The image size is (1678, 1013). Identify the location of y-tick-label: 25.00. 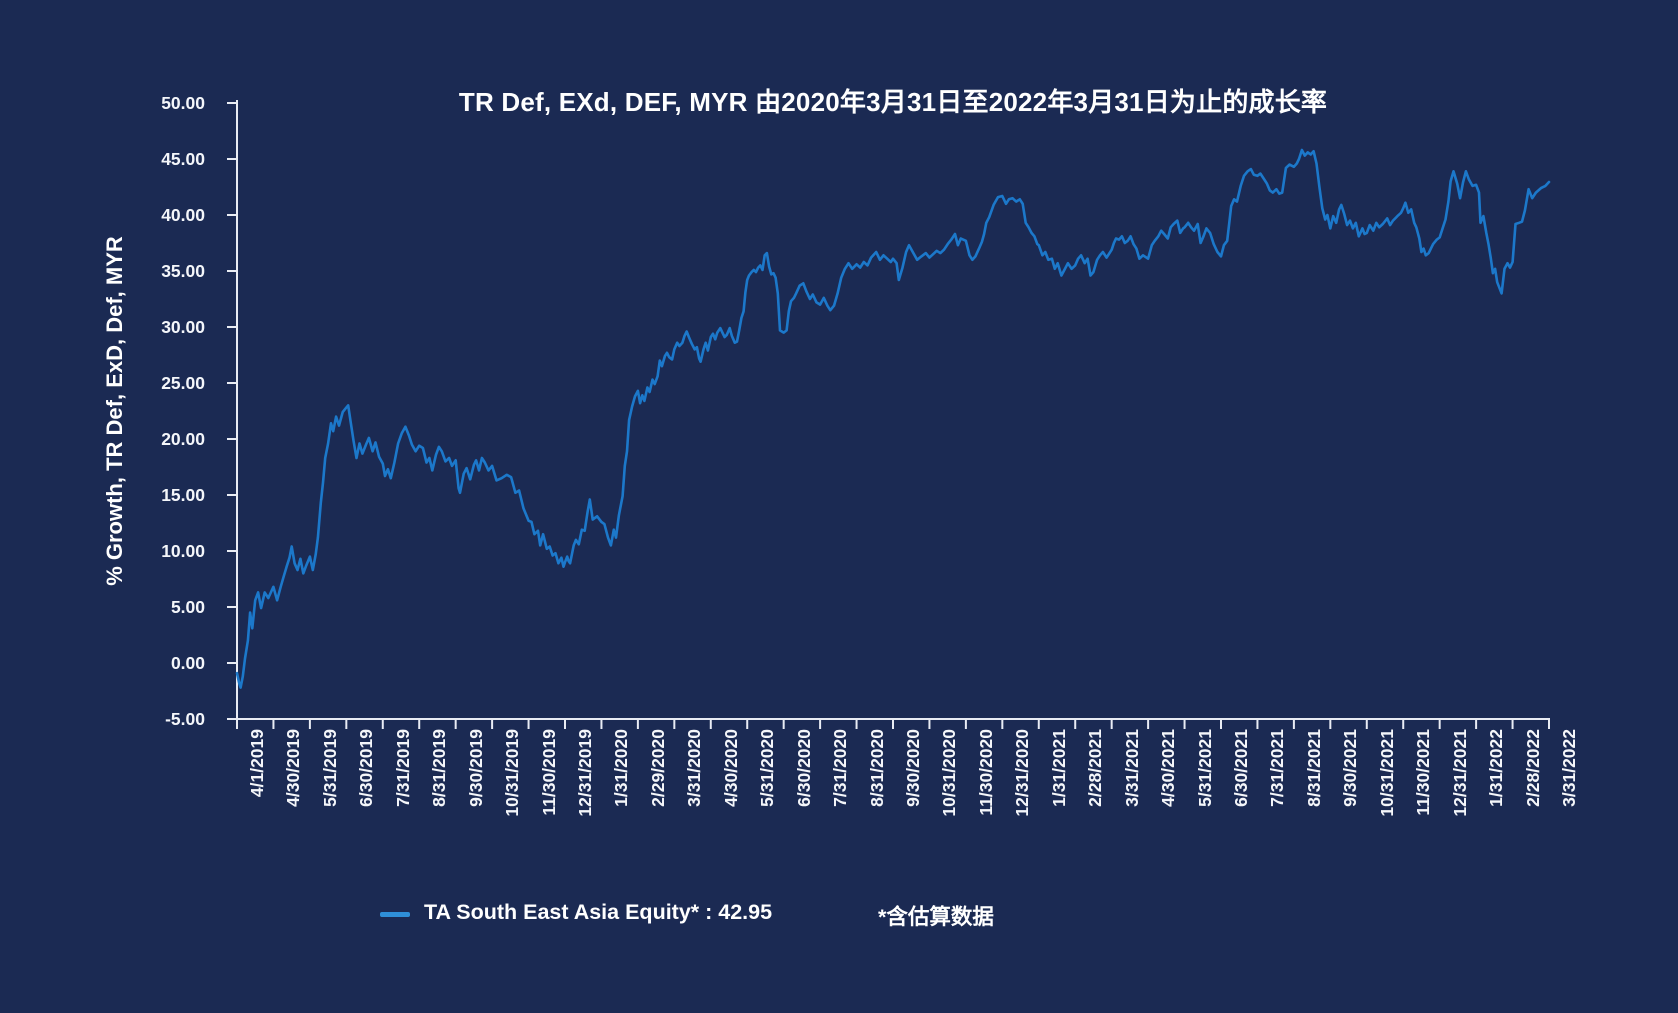
(183, 383).